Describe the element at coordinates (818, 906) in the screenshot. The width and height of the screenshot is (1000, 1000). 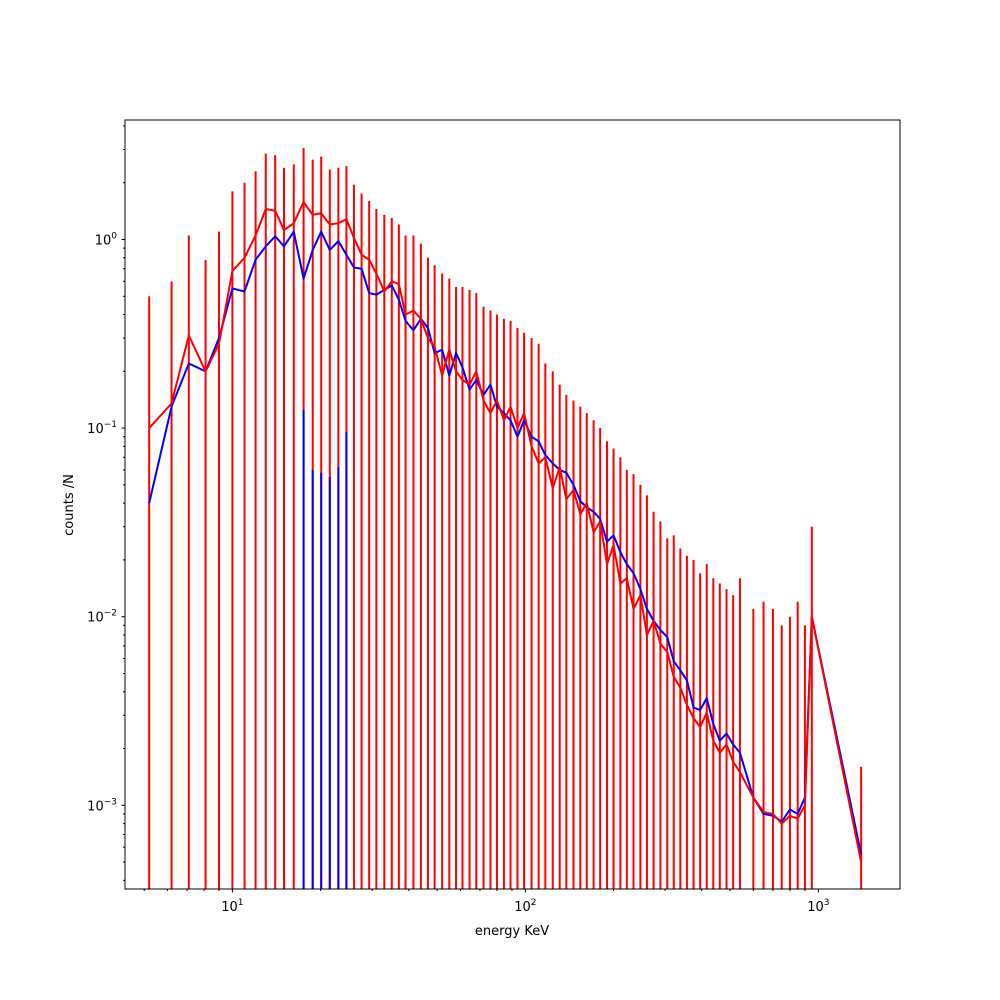
I see `x-tick-label: 10³` at that location.